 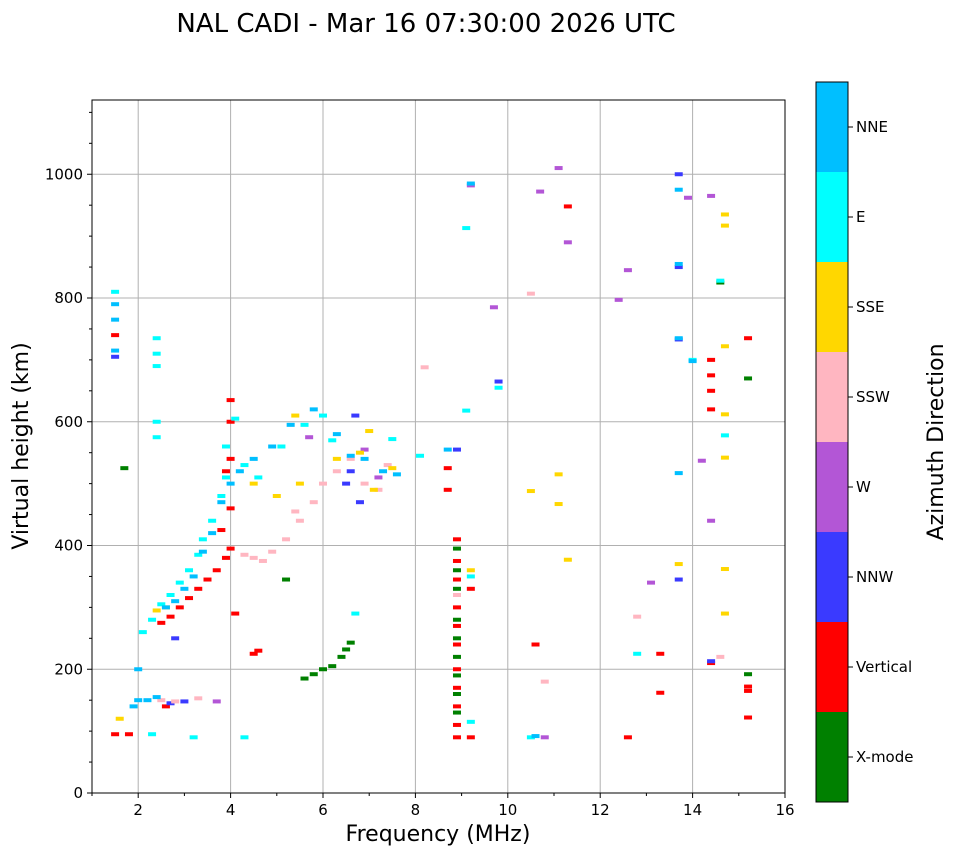 What do you see at coordinates (78, 793) in the screenshot?
I see `y-tick-label: 0` at bounding box center [78, 793].